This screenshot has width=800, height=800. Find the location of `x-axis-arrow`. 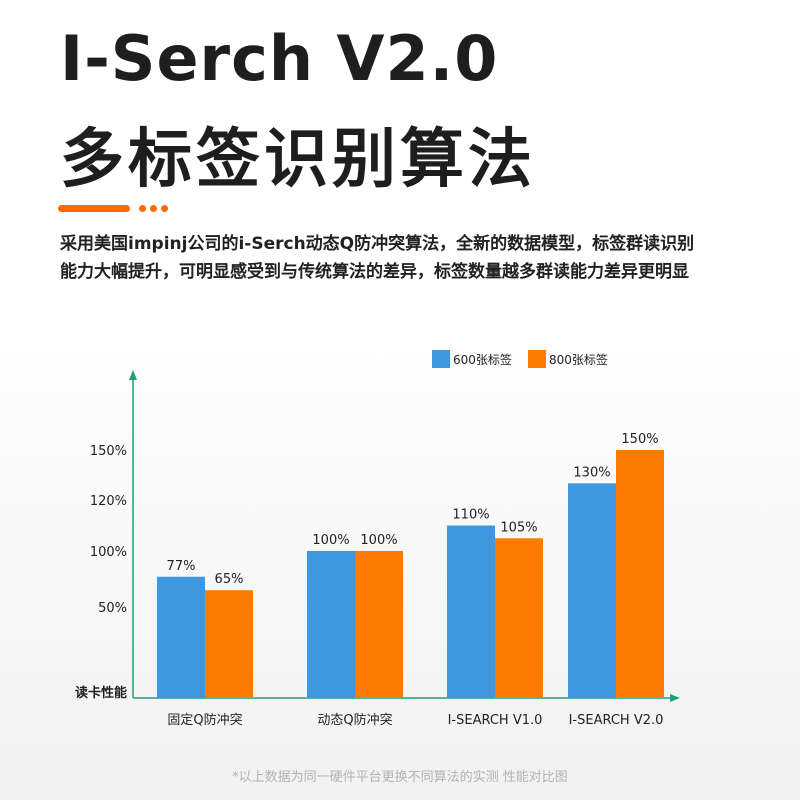

x-axis-arrow is located at coordinates (675, 698).